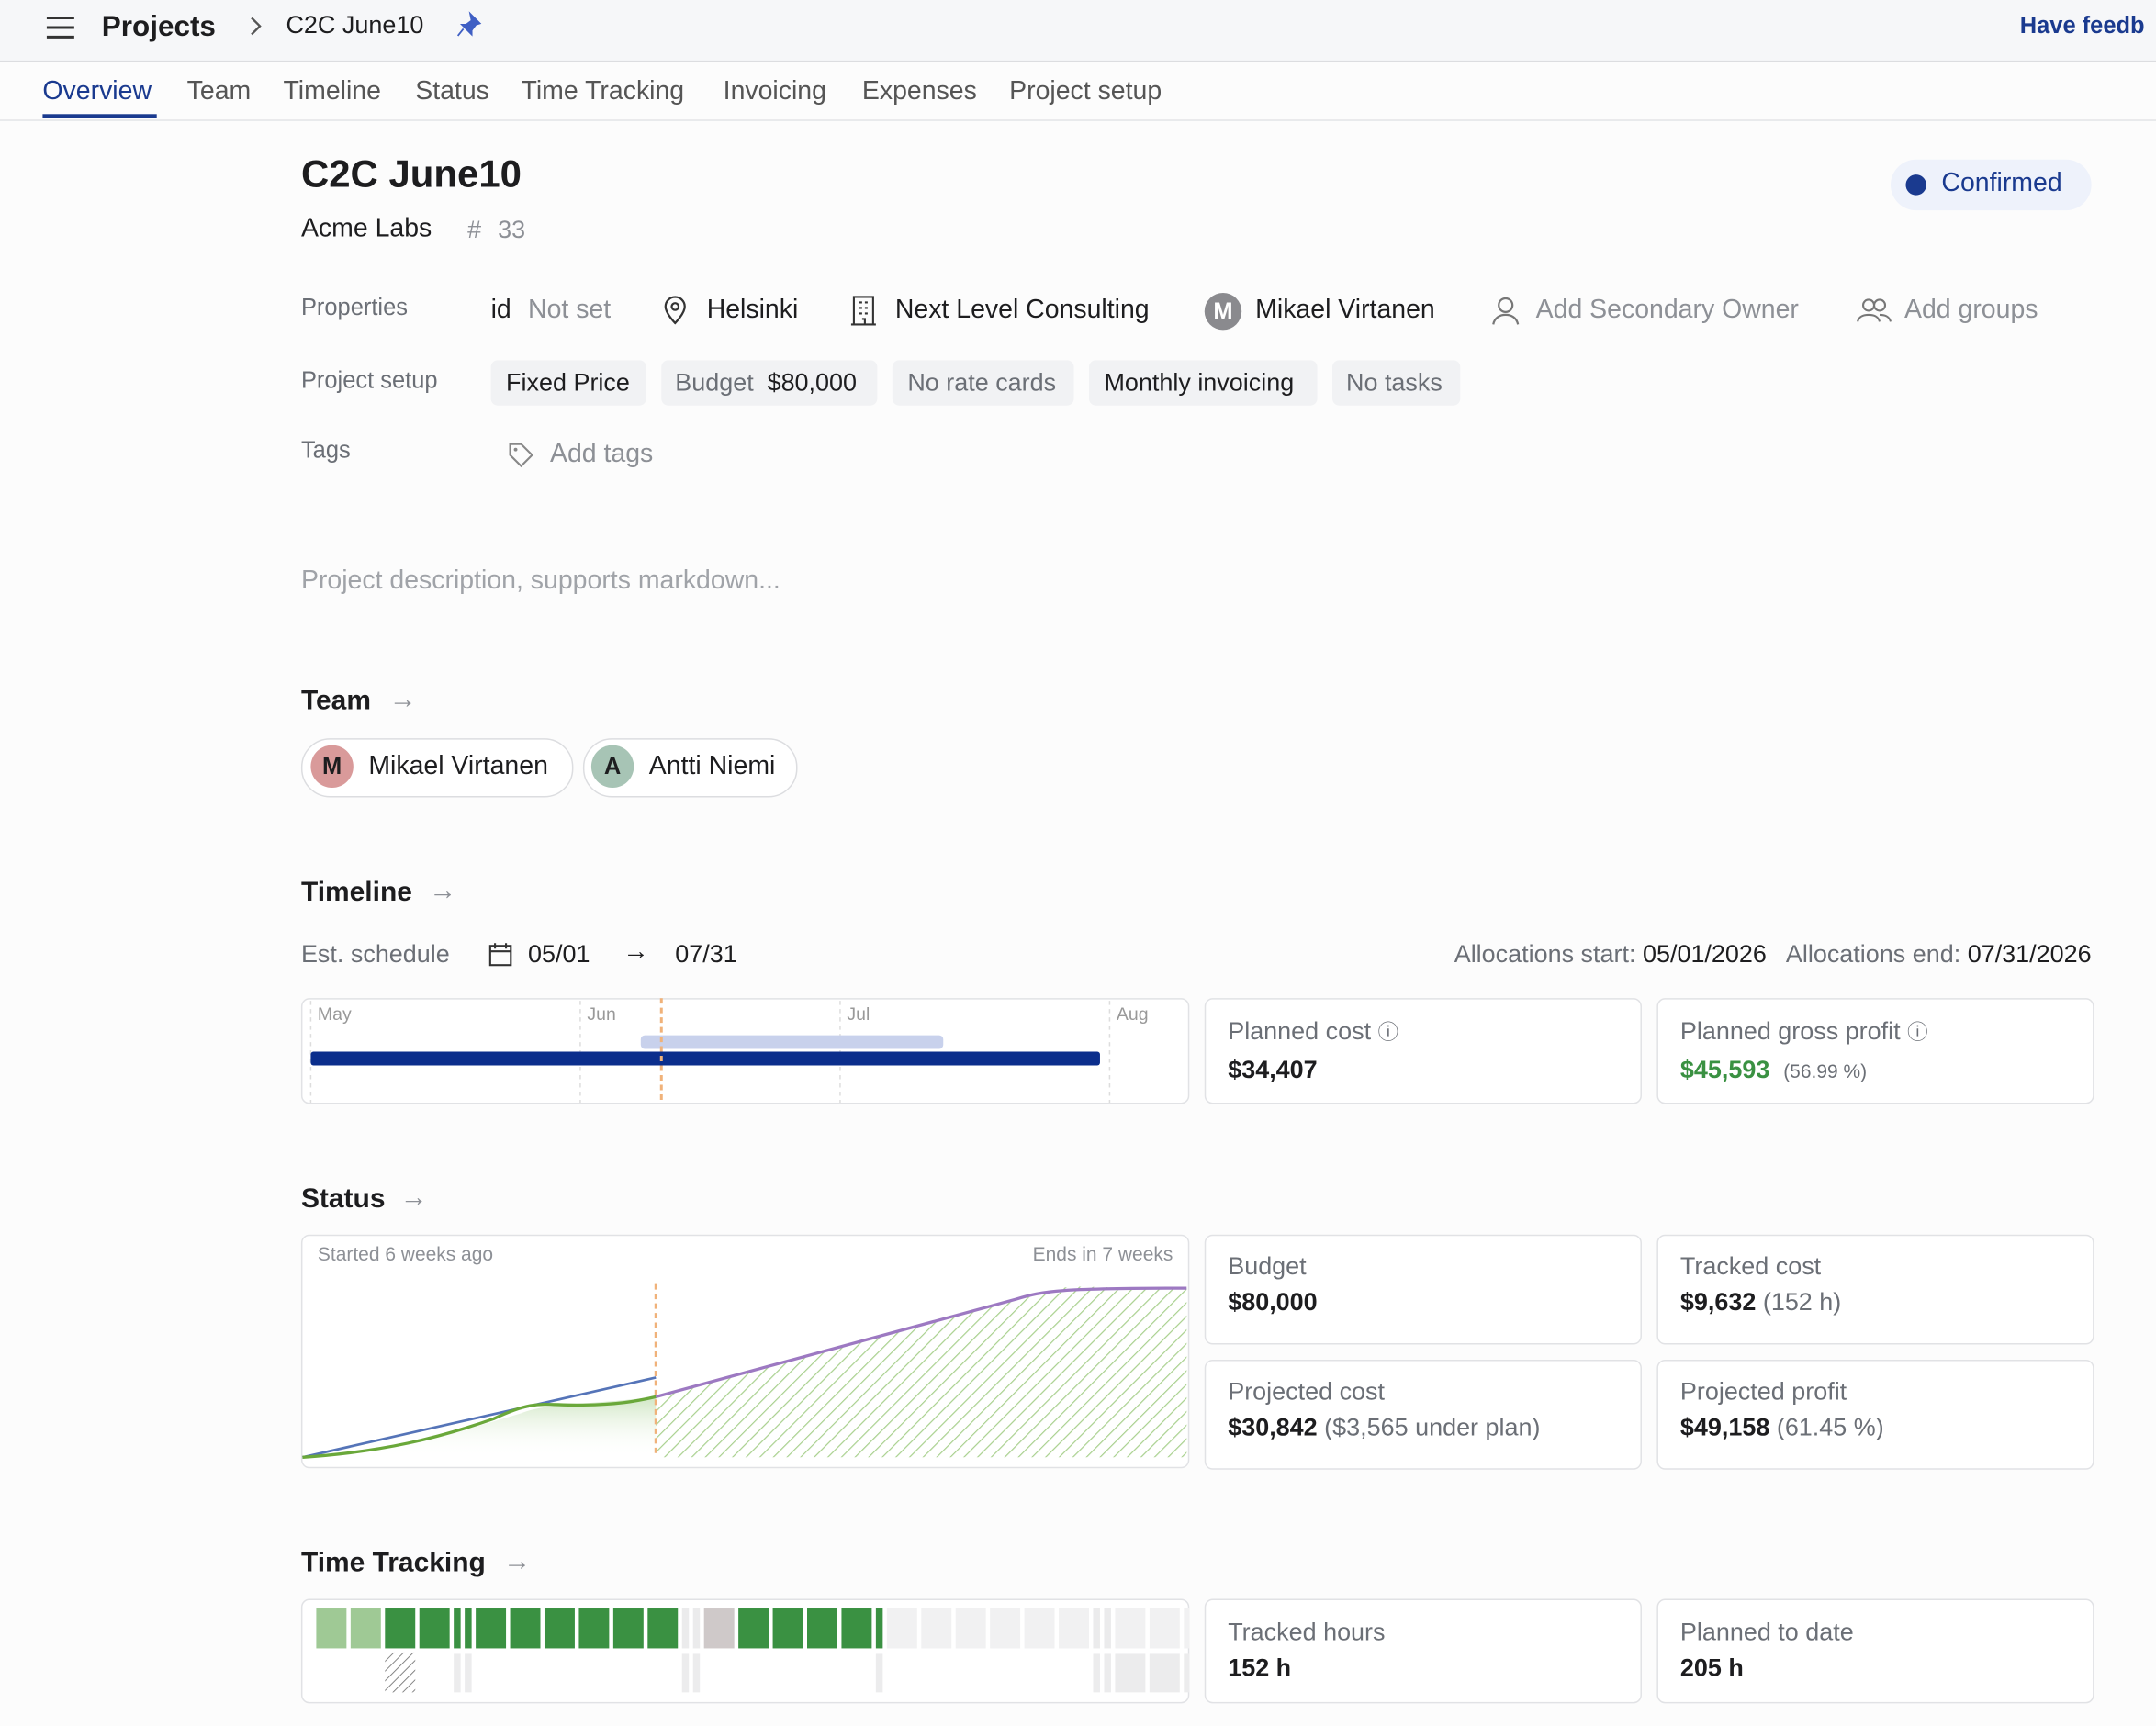 This screenshot has width=2156, height=1726. I want to click on id-value: Not set, so click(570, 310).